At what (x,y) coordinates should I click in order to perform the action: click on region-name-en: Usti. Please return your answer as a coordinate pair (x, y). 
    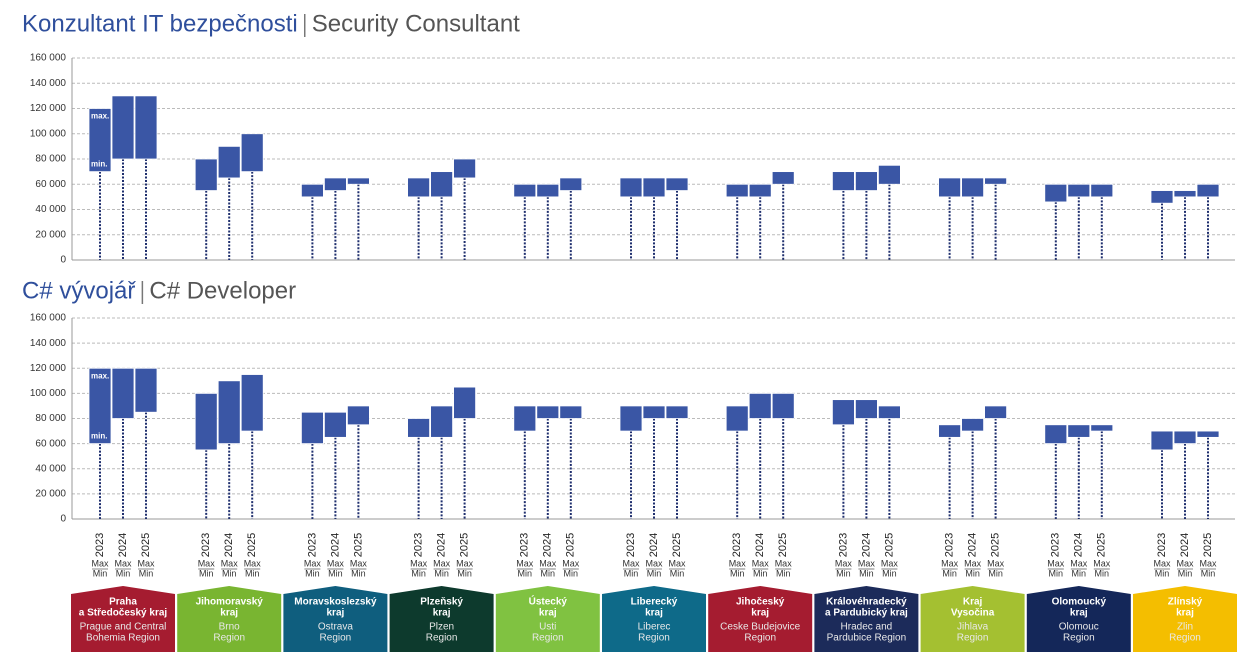
    Looking at the image, I should click on (547, 627).